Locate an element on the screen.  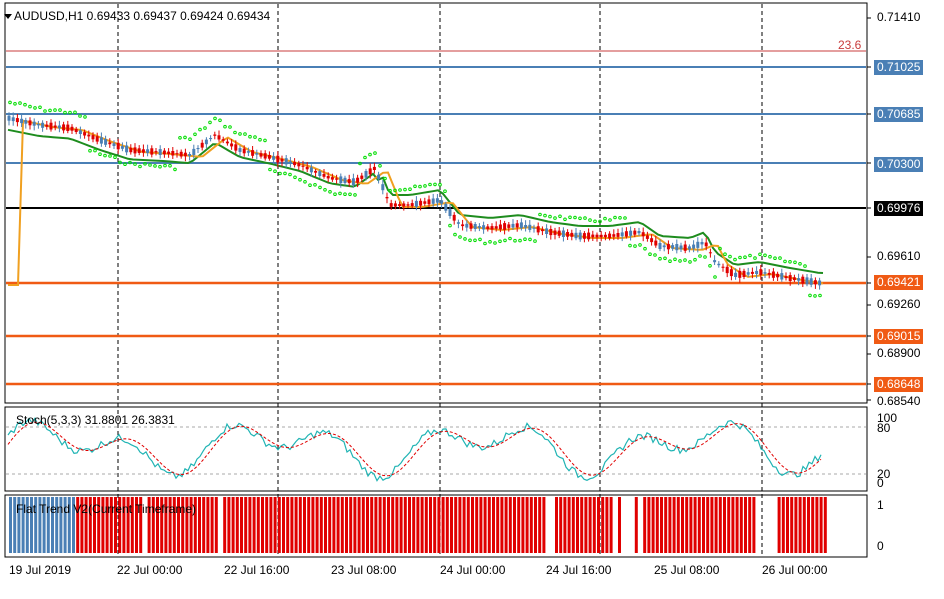
level-tag: 0.70300 is located at coordinates (899, 164).